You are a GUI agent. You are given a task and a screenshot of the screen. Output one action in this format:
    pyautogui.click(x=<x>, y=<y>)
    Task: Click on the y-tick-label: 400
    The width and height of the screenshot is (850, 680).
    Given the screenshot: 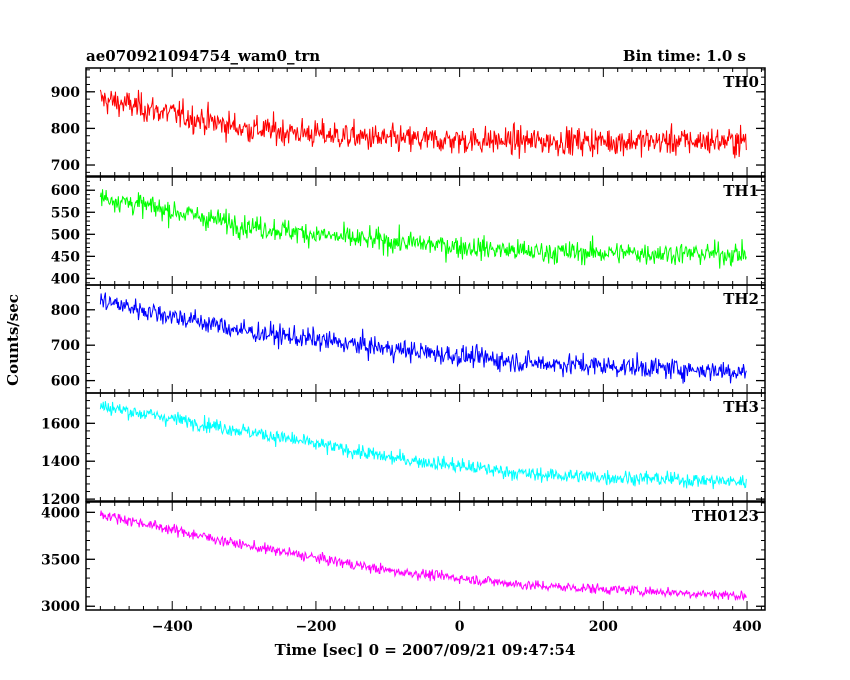 What is the action you would take?
    pyautogui.click(x=65, y=279)
    